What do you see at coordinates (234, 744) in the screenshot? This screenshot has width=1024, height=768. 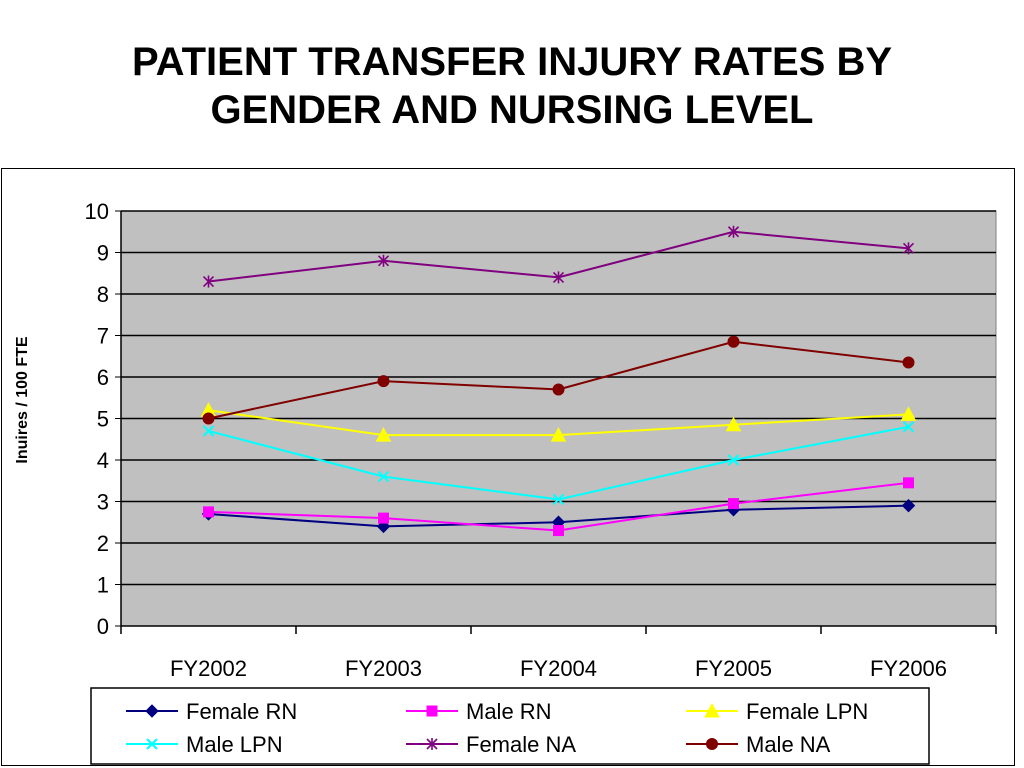 I see `legend-label: Male LPN` at bounding box center [234, 744].